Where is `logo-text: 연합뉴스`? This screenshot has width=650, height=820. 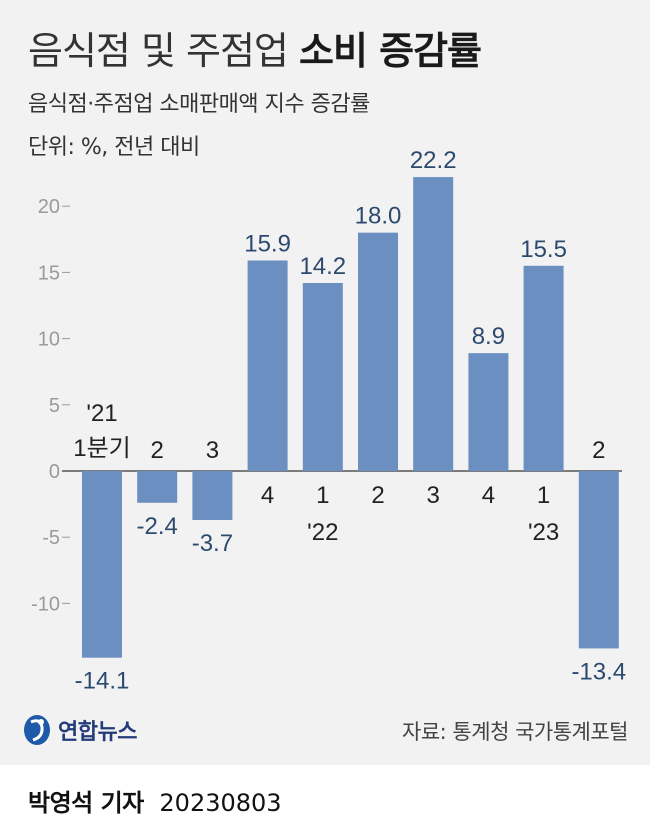 logo-text: 연합뉴스 is located at coordinates (97, 732).